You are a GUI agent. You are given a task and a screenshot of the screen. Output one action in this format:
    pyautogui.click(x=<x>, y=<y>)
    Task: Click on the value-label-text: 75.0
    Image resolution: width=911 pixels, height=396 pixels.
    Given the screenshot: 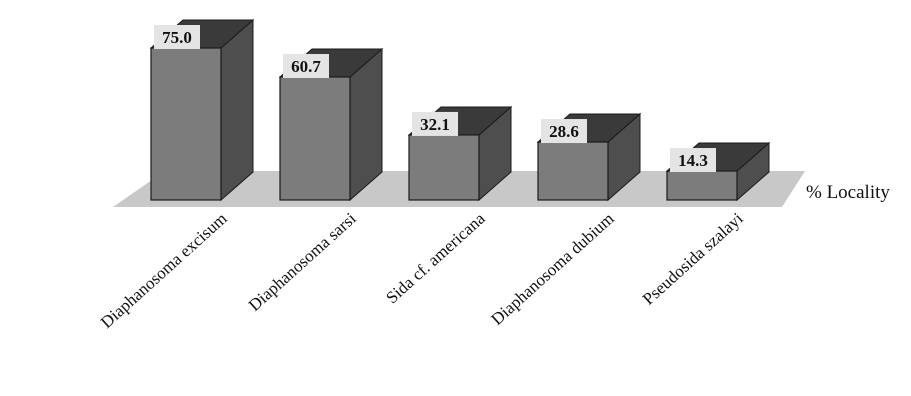 What is the action you would take?
    pyautogui.click(x=177, y=37)
    